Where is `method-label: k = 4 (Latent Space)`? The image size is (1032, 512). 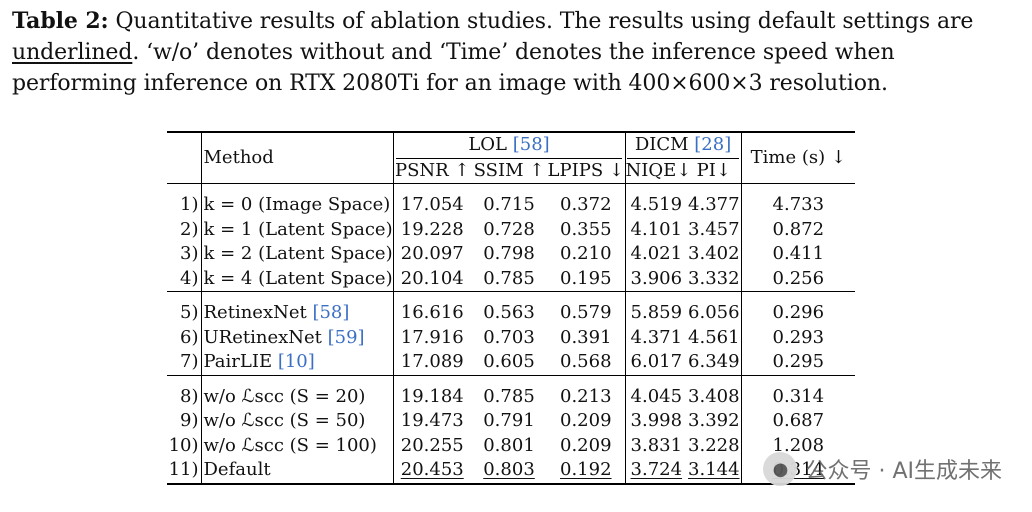
method-label: k = 4 (Latent Space) is located at coordinates (298, 278).